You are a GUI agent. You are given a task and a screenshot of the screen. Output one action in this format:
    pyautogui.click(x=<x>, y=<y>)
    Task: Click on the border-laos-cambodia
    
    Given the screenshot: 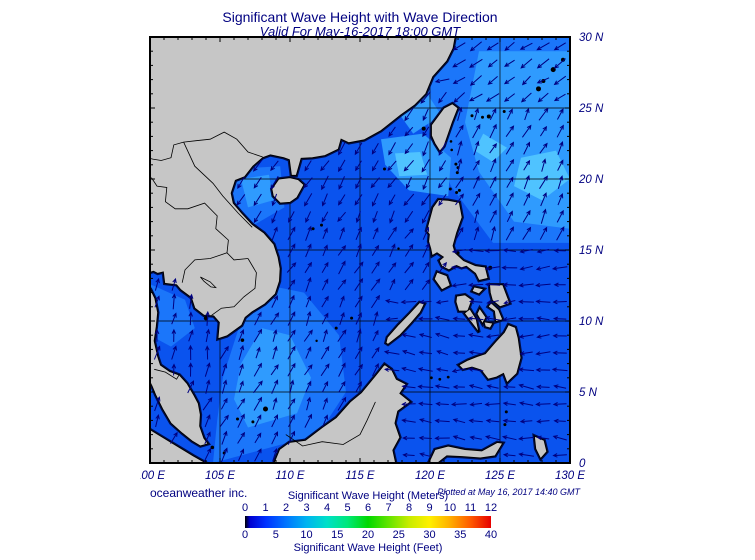 What is the action you would take?
    pyautogui.click(x=237, y=256)
    